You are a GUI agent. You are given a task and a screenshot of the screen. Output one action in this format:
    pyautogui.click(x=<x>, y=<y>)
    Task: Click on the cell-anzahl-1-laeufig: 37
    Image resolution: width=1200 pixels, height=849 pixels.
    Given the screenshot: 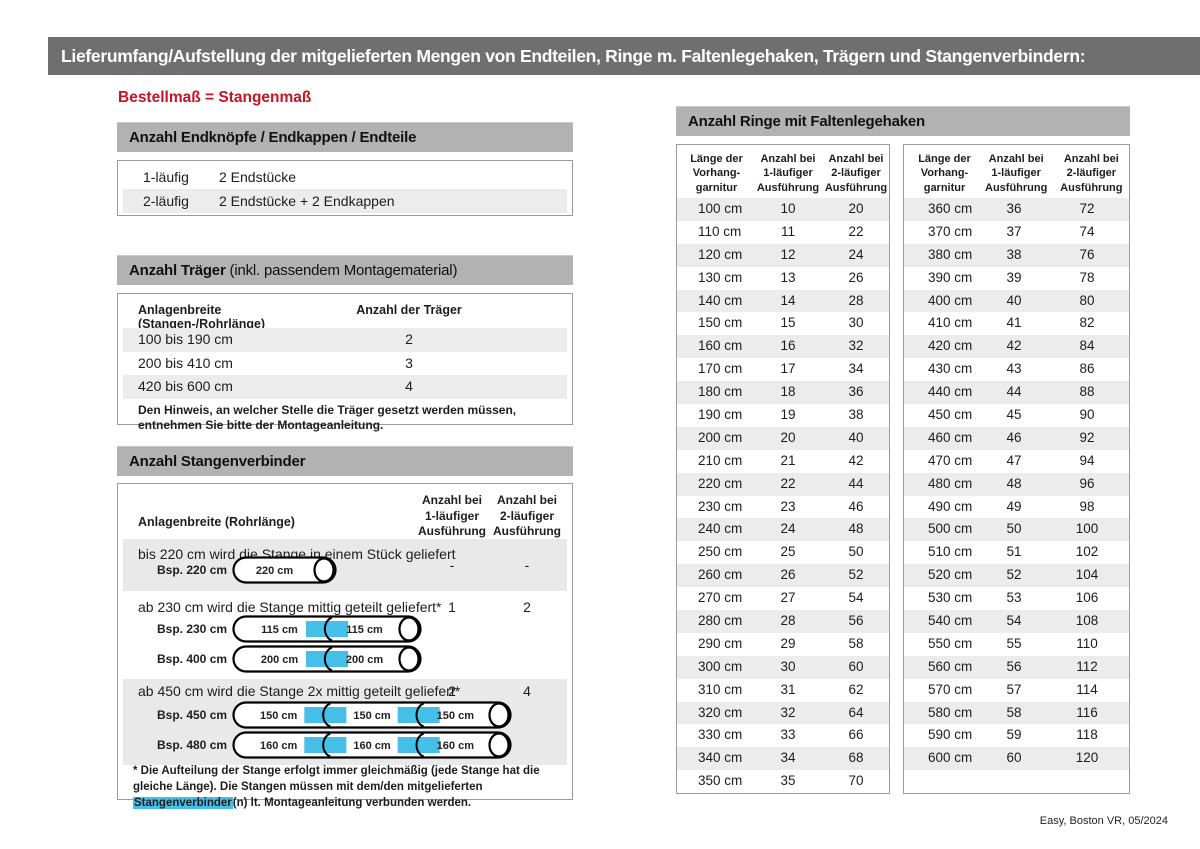 What is the action you would take?
    pyautogui.click(x=1014, y=231)
    